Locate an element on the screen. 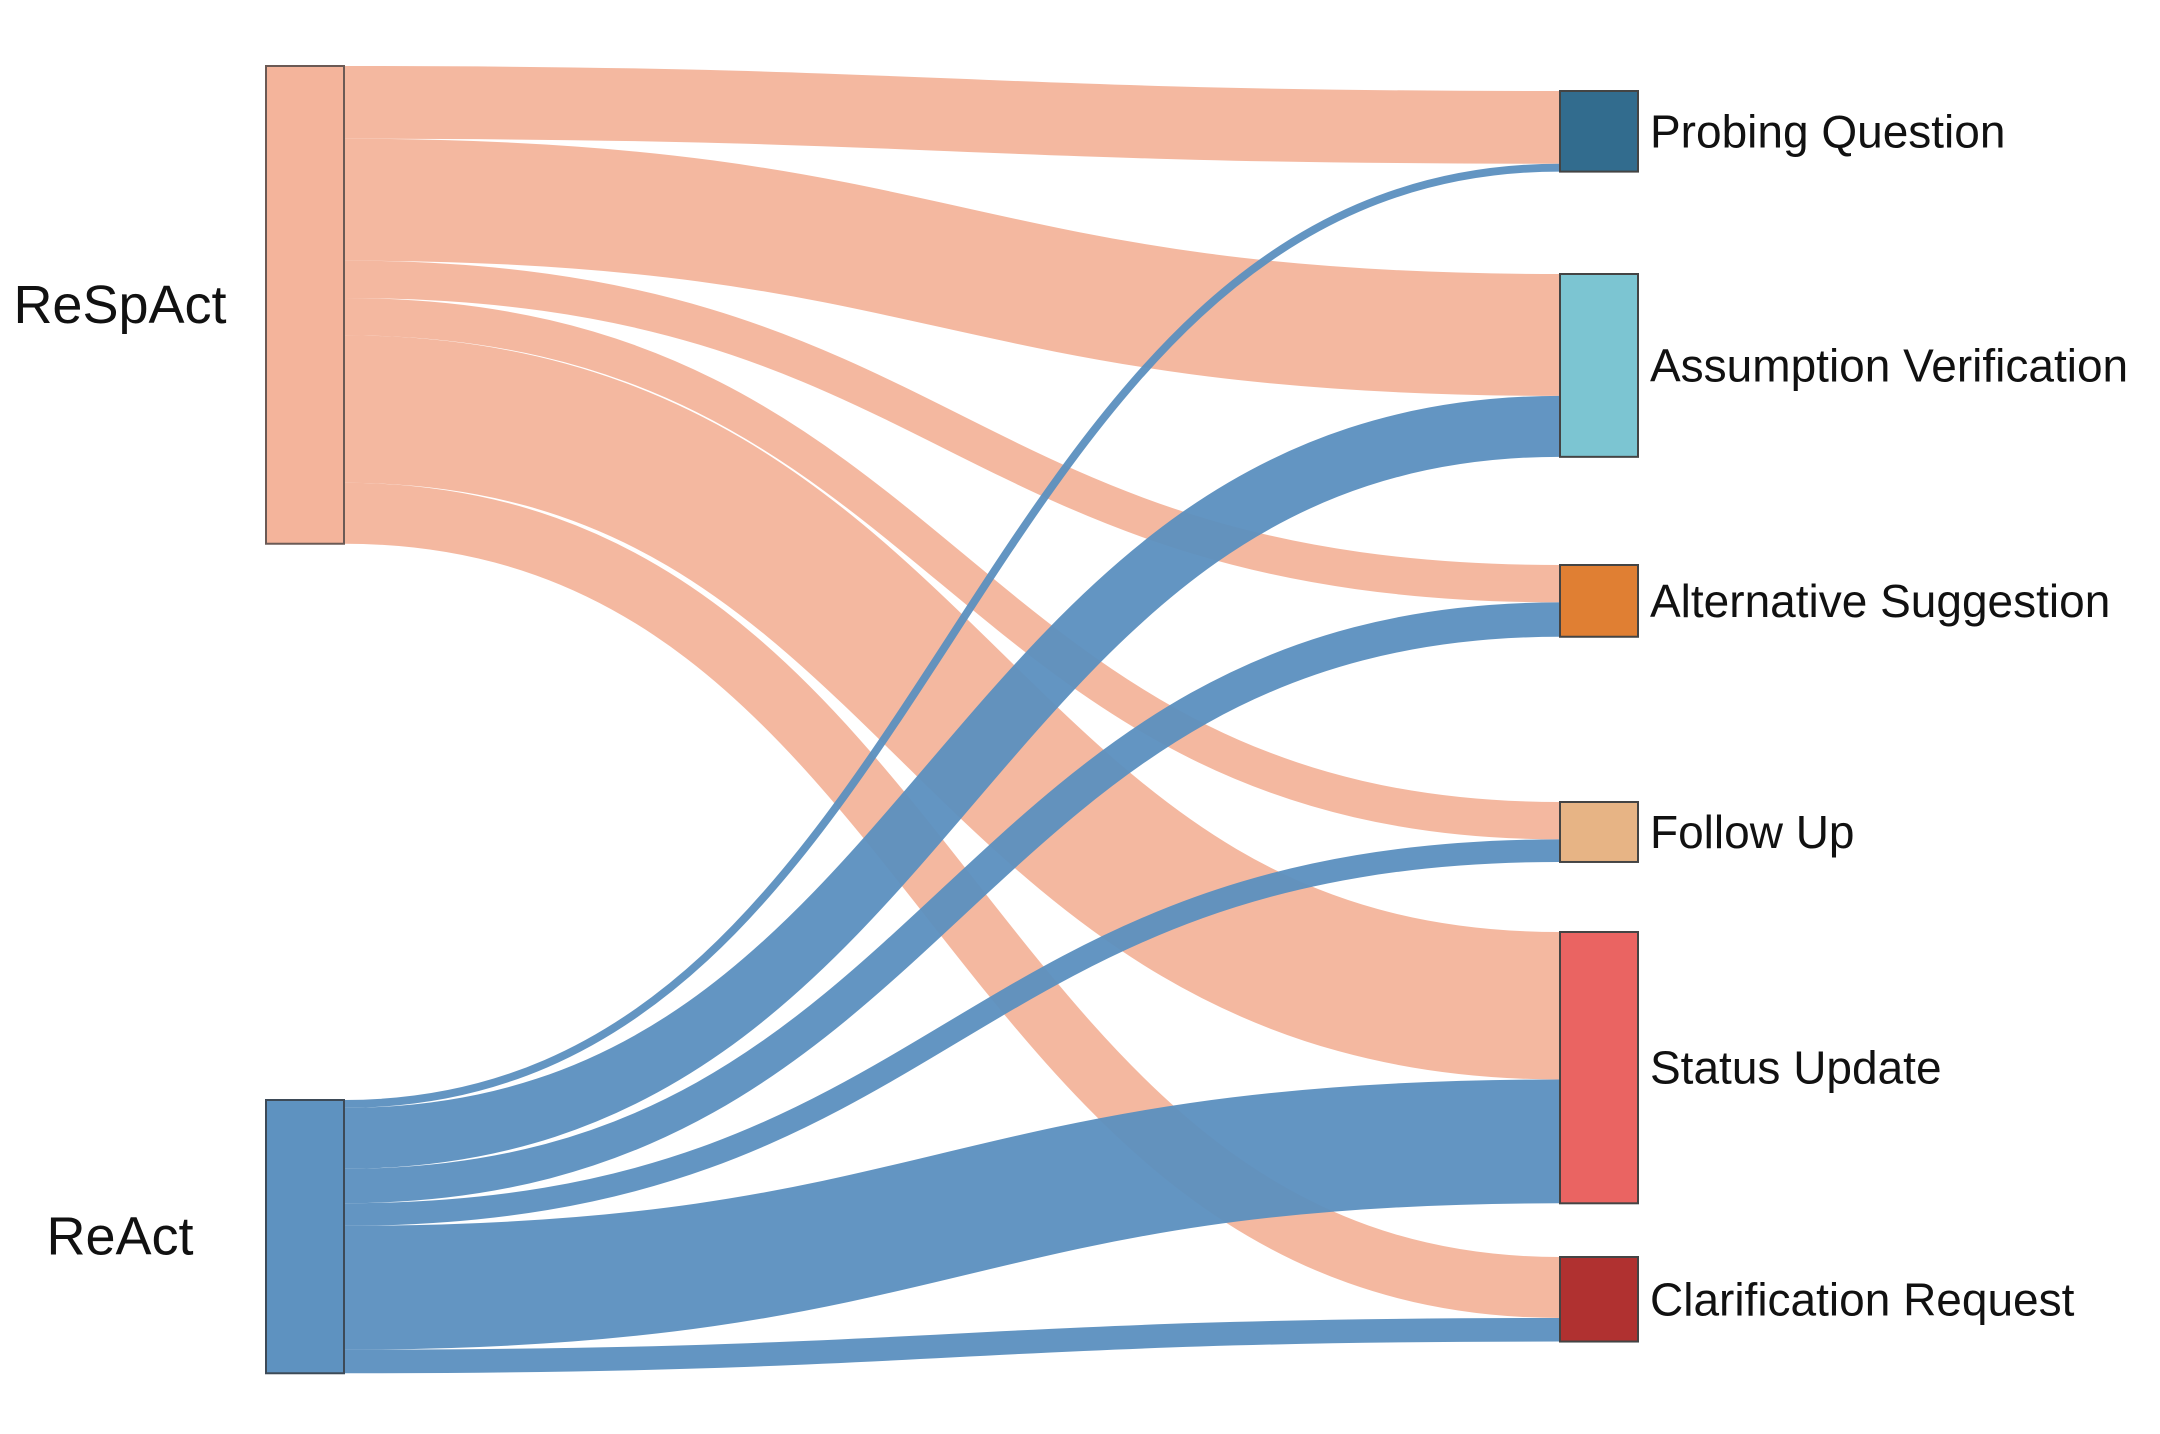 The image size is (2160, 1434). link-respact-to-alternative-suggestion is located at coordinates (952, 431).